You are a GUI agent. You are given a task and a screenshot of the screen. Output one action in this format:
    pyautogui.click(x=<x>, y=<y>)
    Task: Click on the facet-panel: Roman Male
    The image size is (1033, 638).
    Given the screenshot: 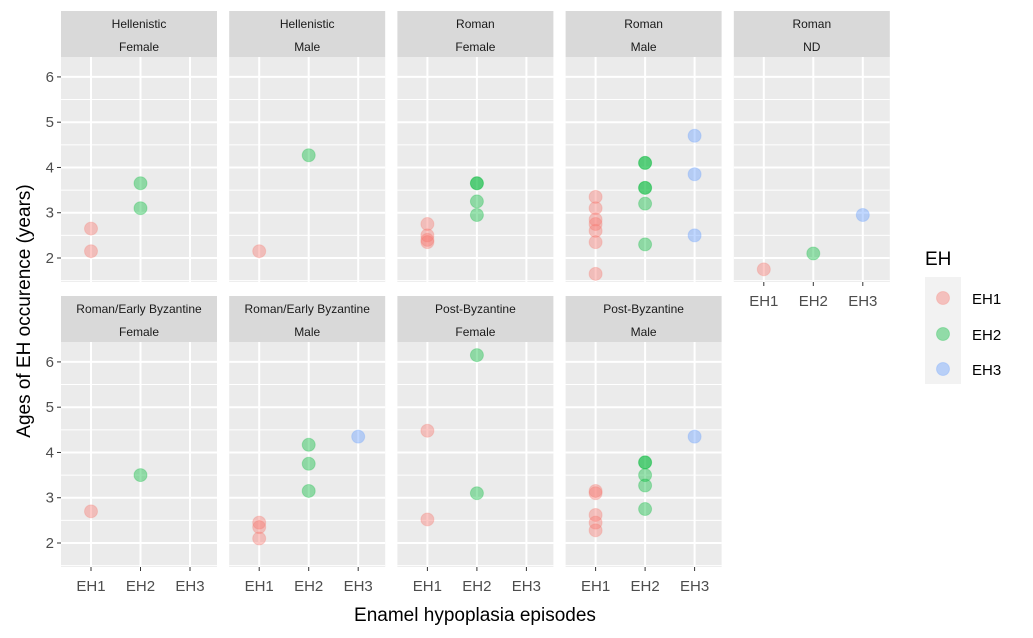 What is the action you would take?
    pyautogui.click(x=643, y=146)
    